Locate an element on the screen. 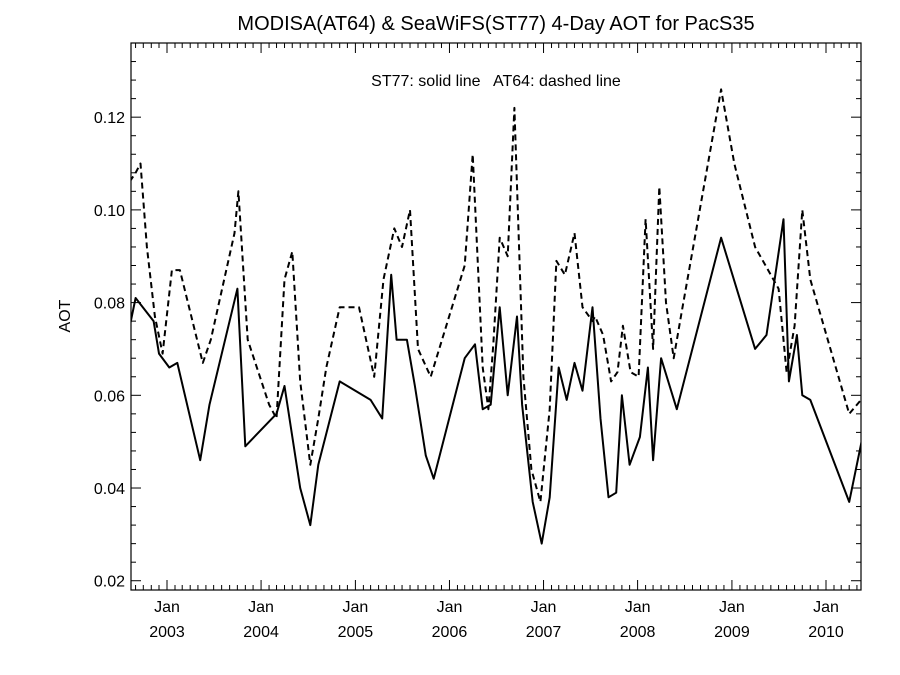 This screenshot has width=900, height=675. x-tick-label-year: 2010 is located at coordinates (826, 632).